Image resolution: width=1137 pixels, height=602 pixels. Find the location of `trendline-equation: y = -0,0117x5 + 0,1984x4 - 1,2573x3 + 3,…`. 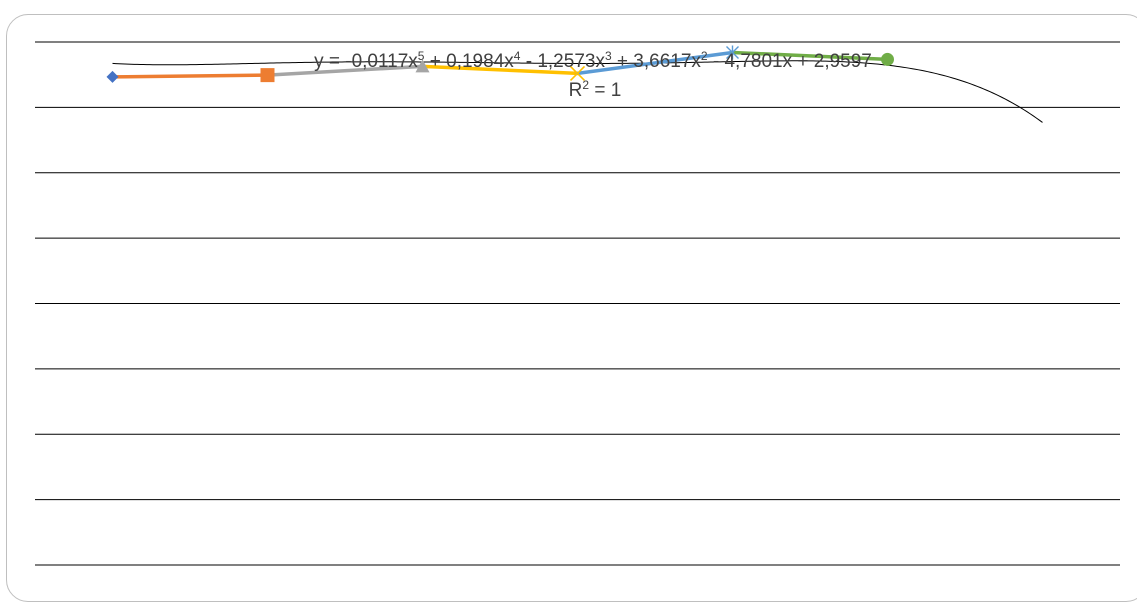

trendline-equation: y = -0,0117x5 + 0,1984x4 - 1,2573x3 + 3,… is located at coordinates (568, 61).